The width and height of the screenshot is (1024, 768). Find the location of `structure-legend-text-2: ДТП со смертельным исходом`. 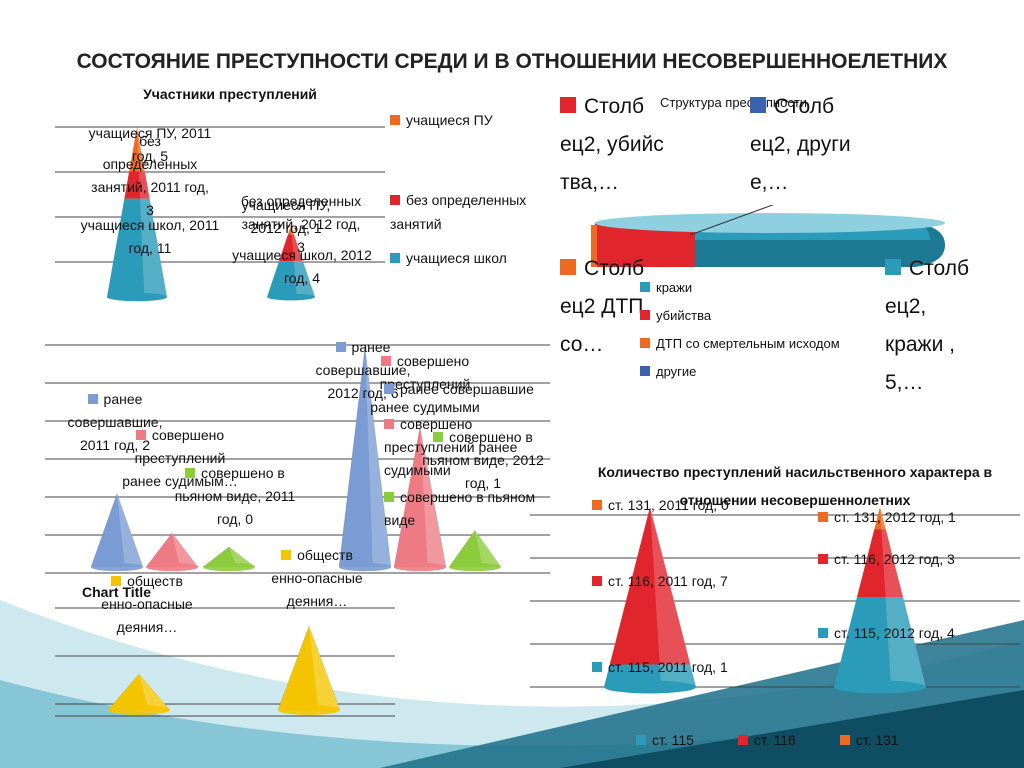

structure-legend-text-2: ДТП со смертельным исходом is located at coordinates (748, 343).